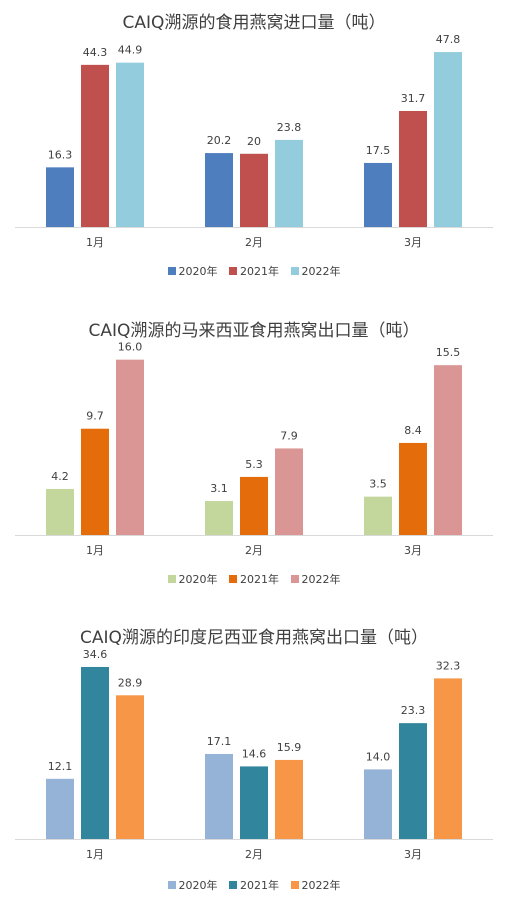 This screenshot has height=915, width=508. Describe the element at coordinates (95, 416) in the screenshot. I see `data-label: 9.7` at that location.